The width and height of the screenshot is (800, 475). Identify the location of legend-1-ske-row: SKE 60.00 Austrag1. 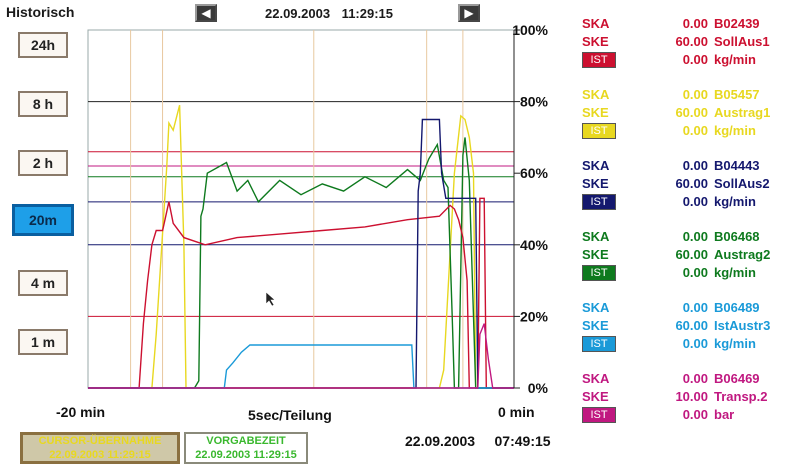
(689, 114).